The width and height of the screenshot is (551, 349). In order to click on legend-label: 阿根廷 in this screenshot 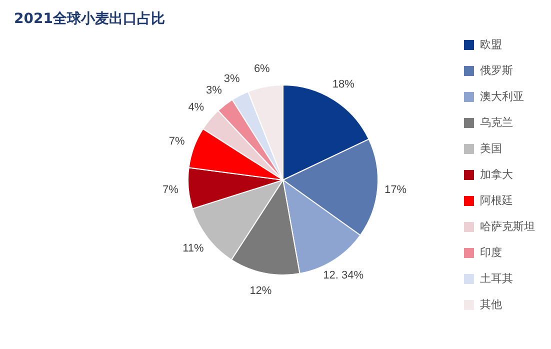, I will do `click(496, 200)`.